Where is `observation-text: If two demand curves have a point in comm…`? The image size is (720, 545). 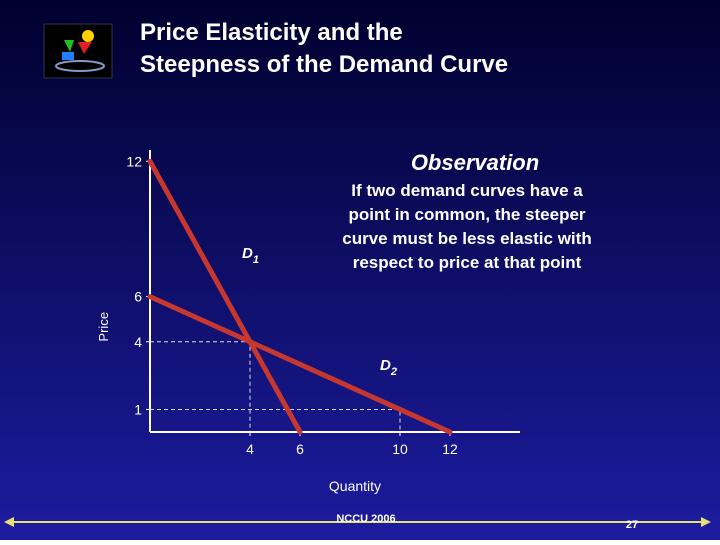
observation-text: If two demand curves have a point in comm… is located at coordinates (466, 226).